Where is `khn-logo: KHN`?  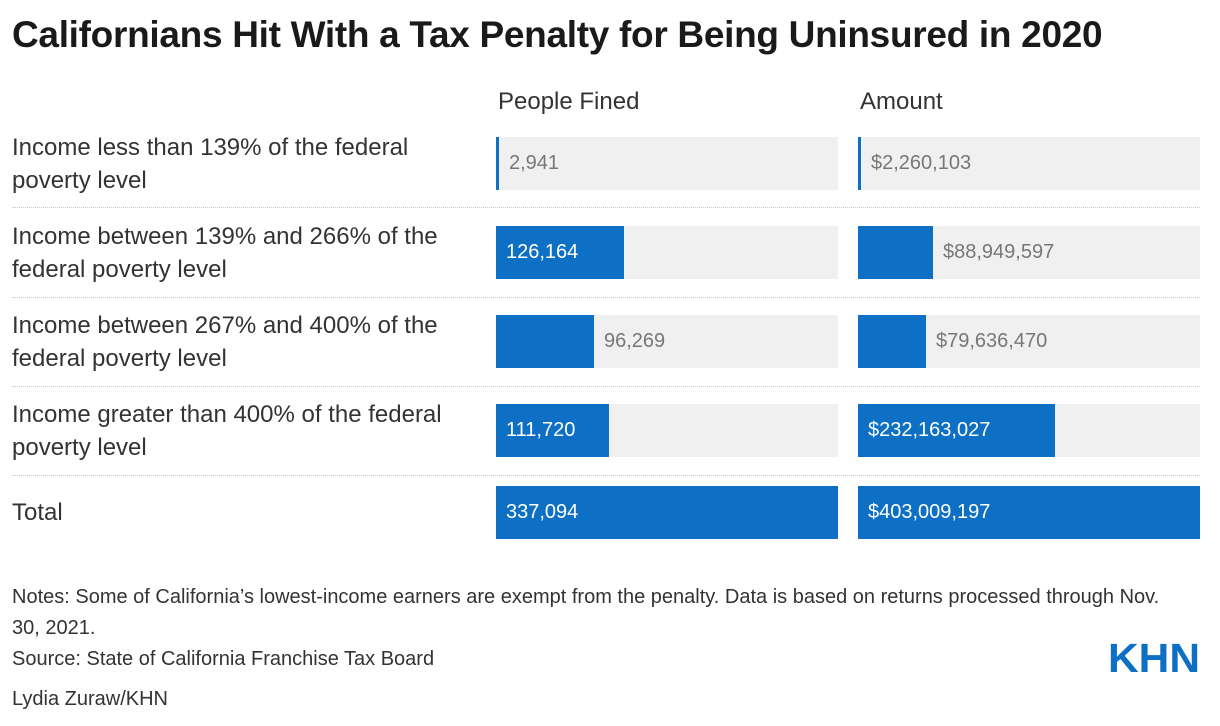 khn-logo: KHN is located at coordinates (1154, 658).